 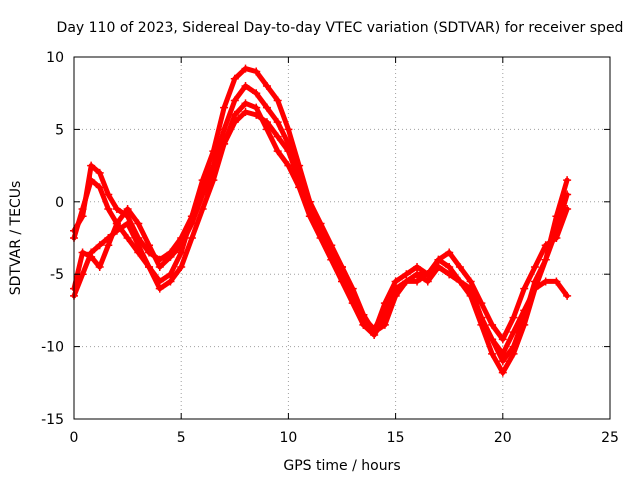 I want to click on x-tick-label: 0, so click(x=74, y=438).